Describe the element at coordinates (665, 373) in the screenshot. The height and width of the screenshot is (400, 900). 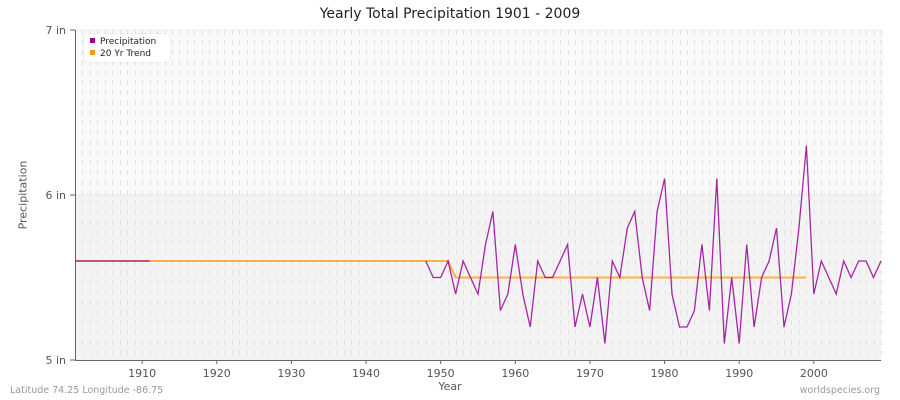
I see `svg-text: 1980` at that location.